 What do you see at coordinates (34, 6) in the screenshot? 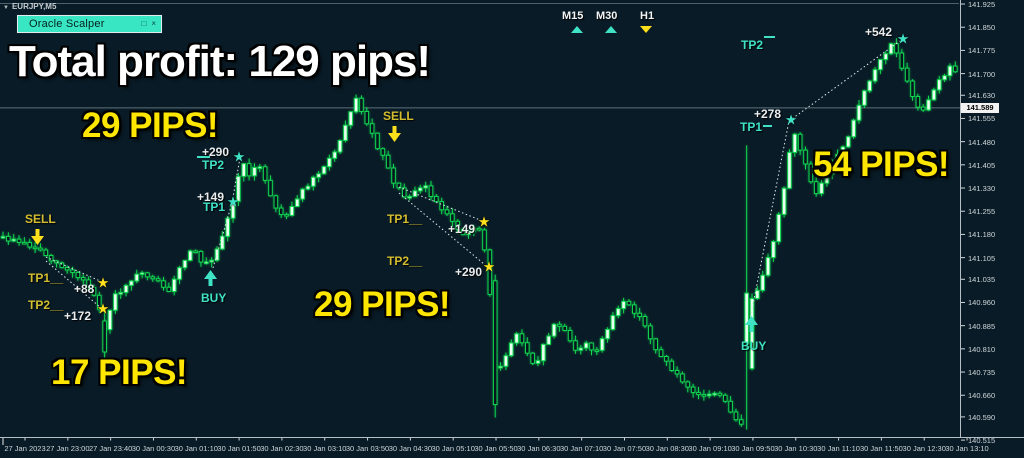
I see `symbol-timeframe-text: EURJPY,M5` at bounding box center [34, 6].